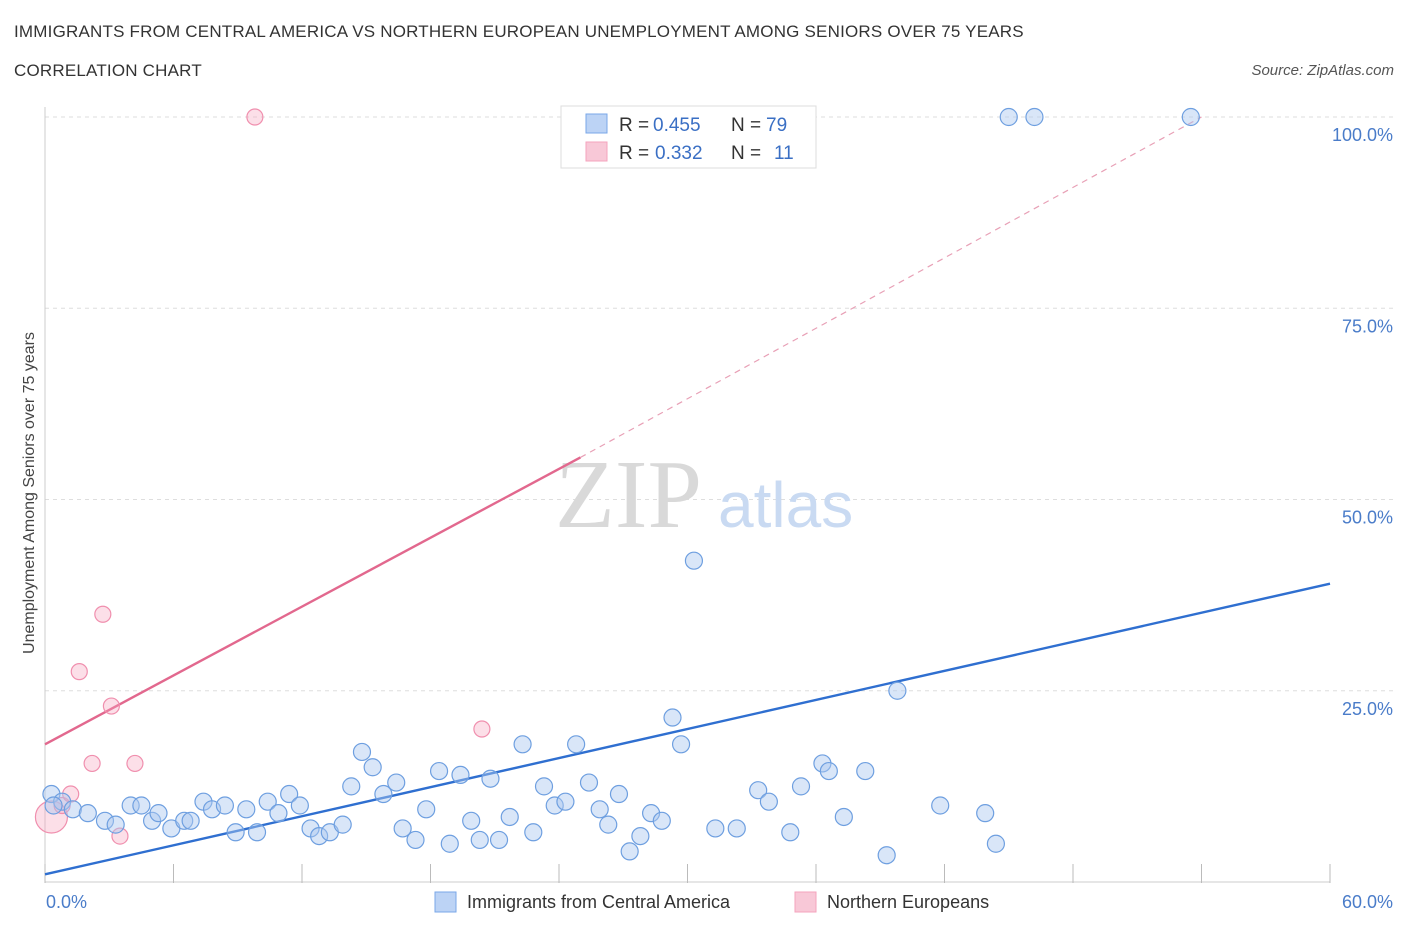 This screenshot has height=930, width=1406. What do you see at coordinates (628, 495) in the screenshot?
I see `watermark-zip: ZIP` at bounding box center [628, 495].